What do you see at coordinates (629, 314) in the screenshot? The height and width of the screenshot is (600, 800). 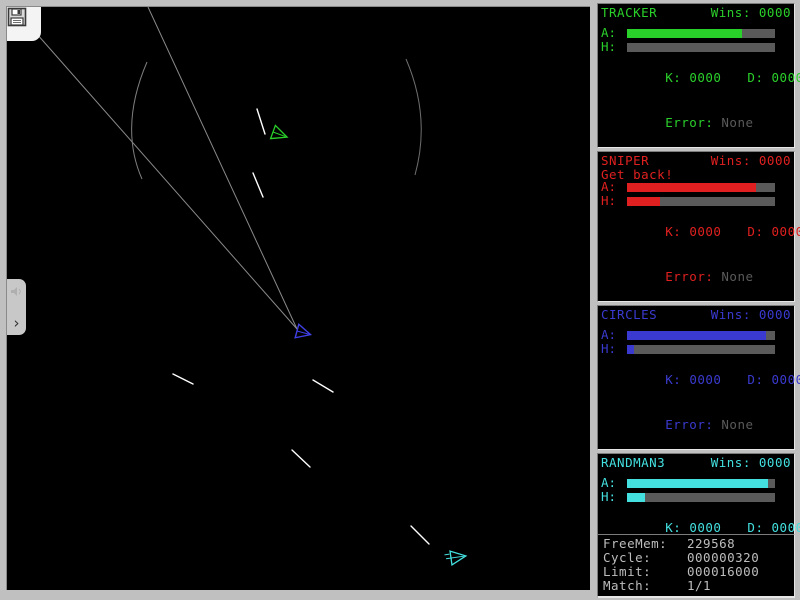 I see `robot-name: CIRCLES` at bounding box center [629, 314].